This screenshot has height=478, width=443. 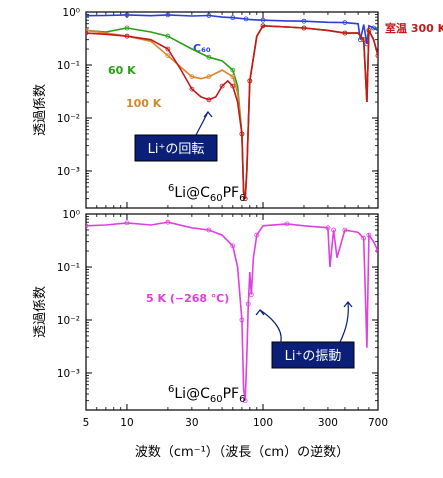 I want to click on x-tick-label: 10, so click(x=126, y=423).